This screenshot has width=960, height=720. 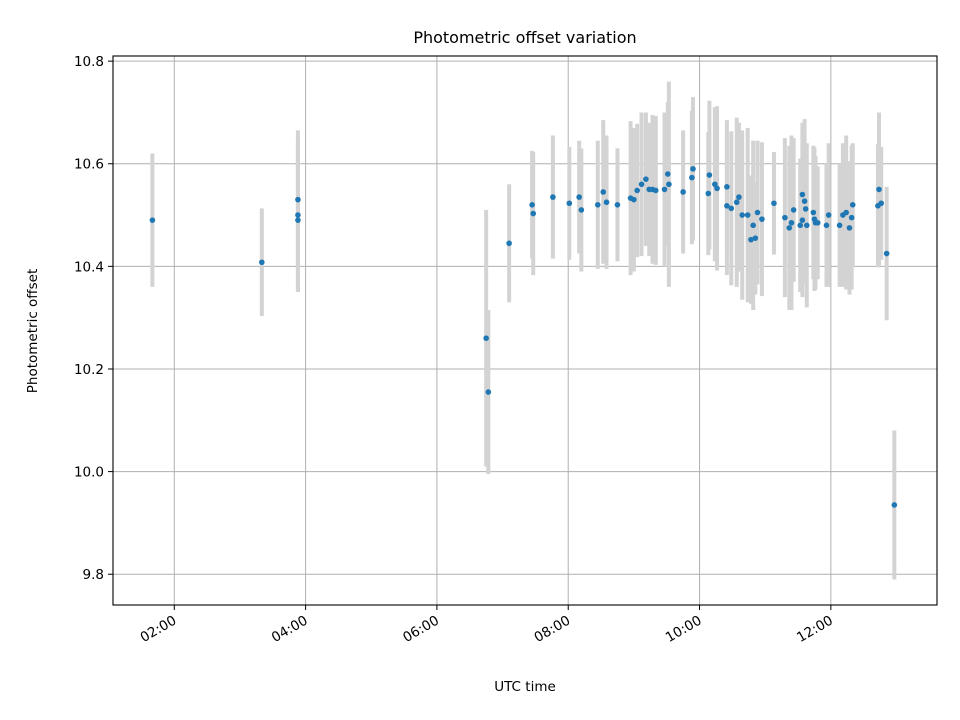 What do you see at coordinates (89, 267) in the screenshot?
I see `y-tick-label: 10.4` at bounding box center [89, 267].